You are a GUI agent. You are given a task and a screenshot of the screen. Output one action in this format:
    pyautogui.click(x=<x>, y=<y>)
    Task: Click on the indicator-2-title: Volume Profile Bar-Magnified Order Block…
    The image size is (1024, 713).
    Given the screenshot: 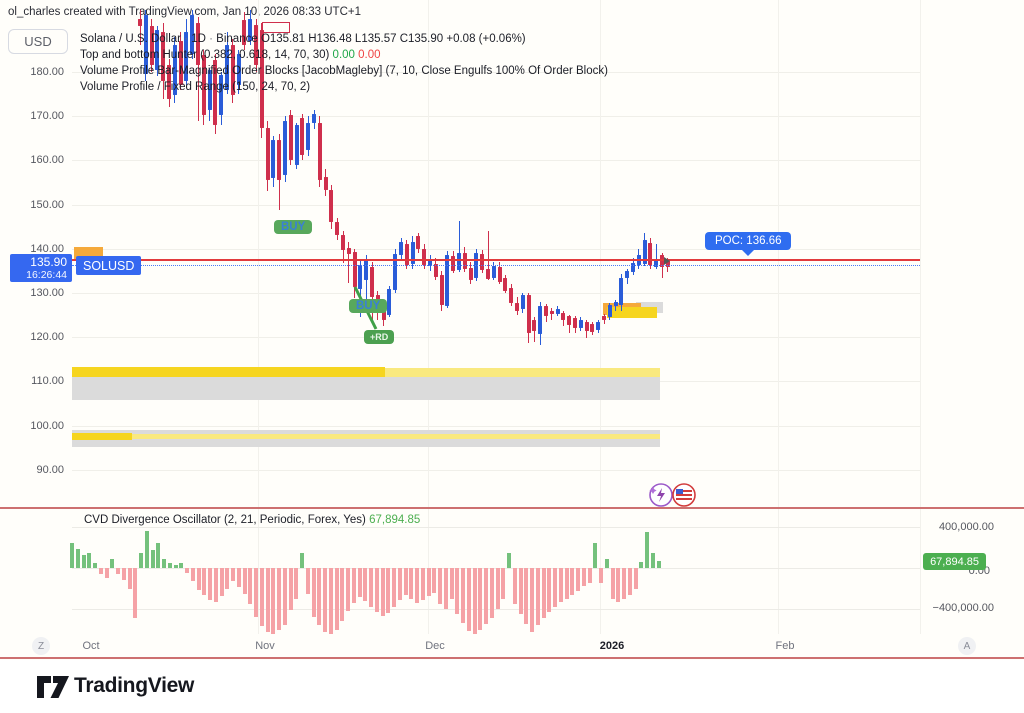 What is the action you would take?
    pyautogui.click(x=344, y=71)
    